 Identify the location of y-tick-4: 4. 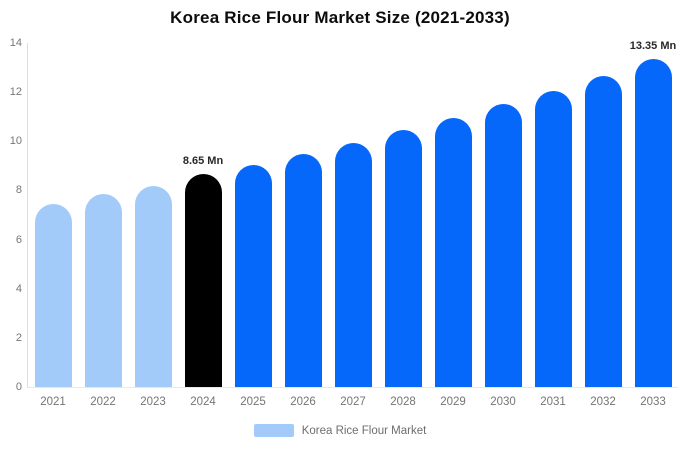
(18, 288).